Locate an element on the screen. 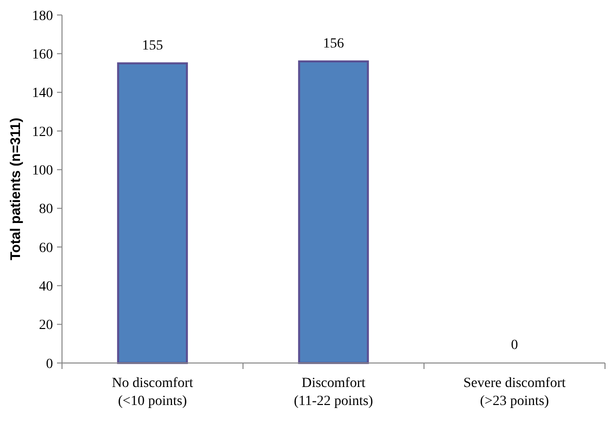 The width and height of the screenshot is (611, 422). data-label: 155 is located at coordinates (152, 46).